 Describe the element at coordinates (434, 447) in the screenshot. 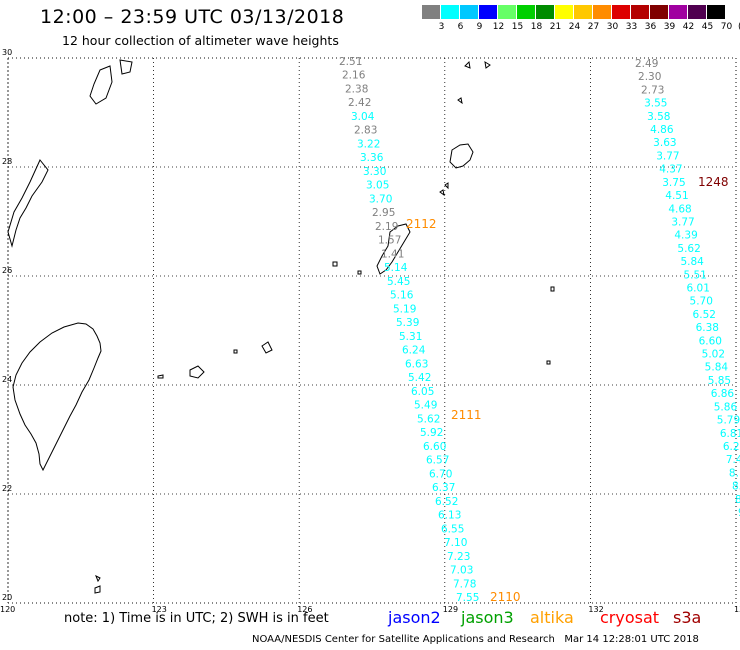

I see `track1-swh-value: 6.60` at that location.